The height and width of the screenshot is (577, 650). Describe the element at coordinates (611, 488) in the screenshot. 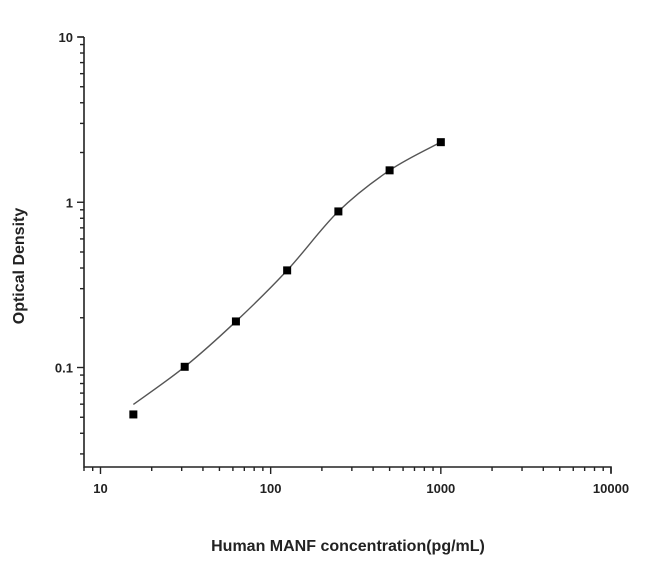

I see `x-tick-label: 10000` at that location.